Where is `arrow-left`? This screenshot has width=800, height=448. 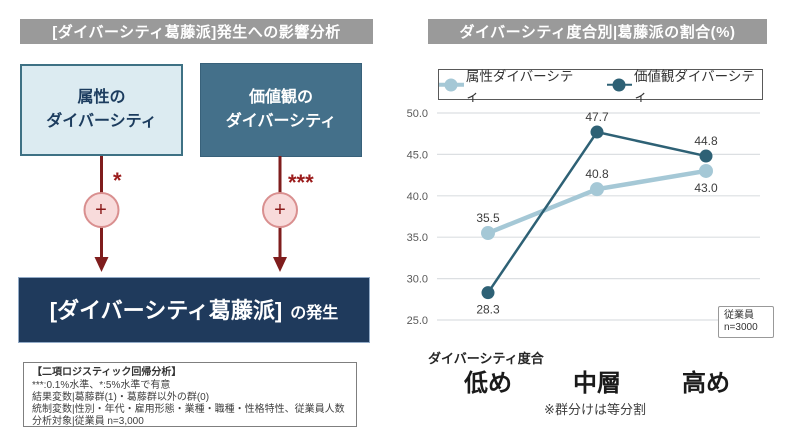 arrow-left is located at coordinates (101, 214).